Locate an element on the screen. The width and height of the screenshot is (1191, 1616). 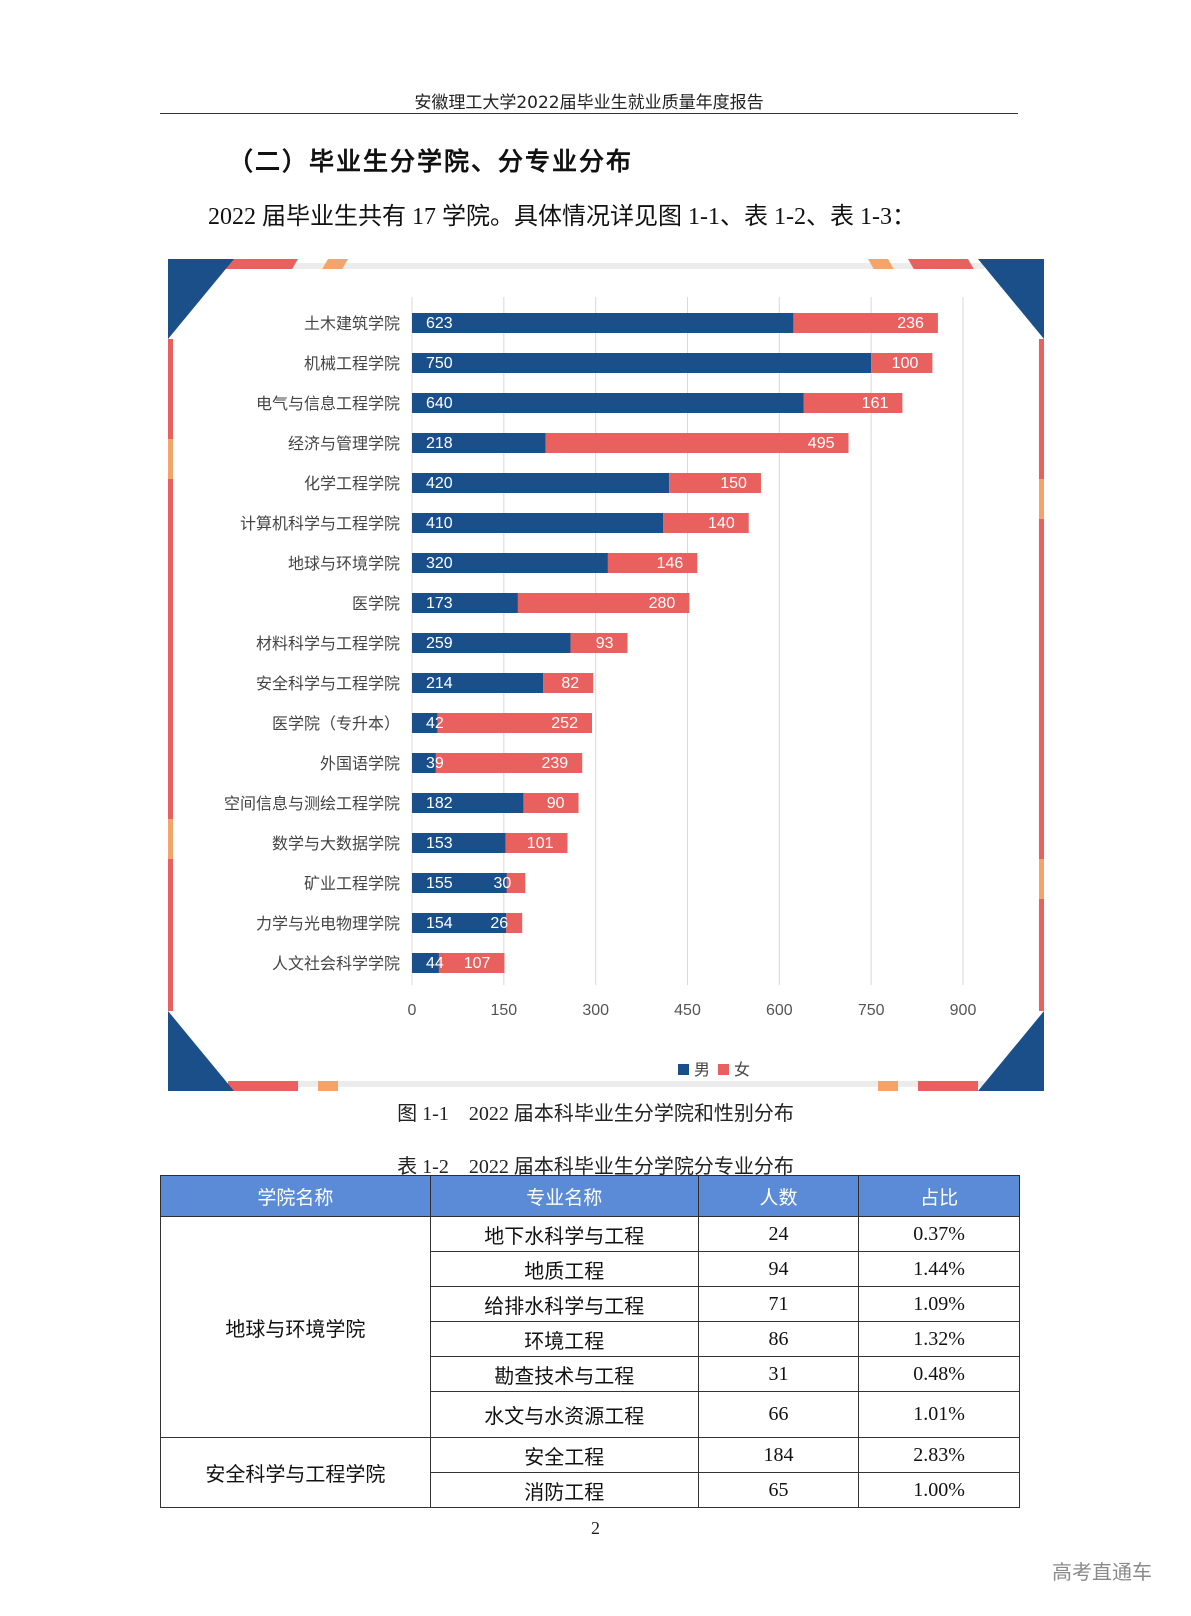
data-label-male: 173 is located at coordinates (439, 603).